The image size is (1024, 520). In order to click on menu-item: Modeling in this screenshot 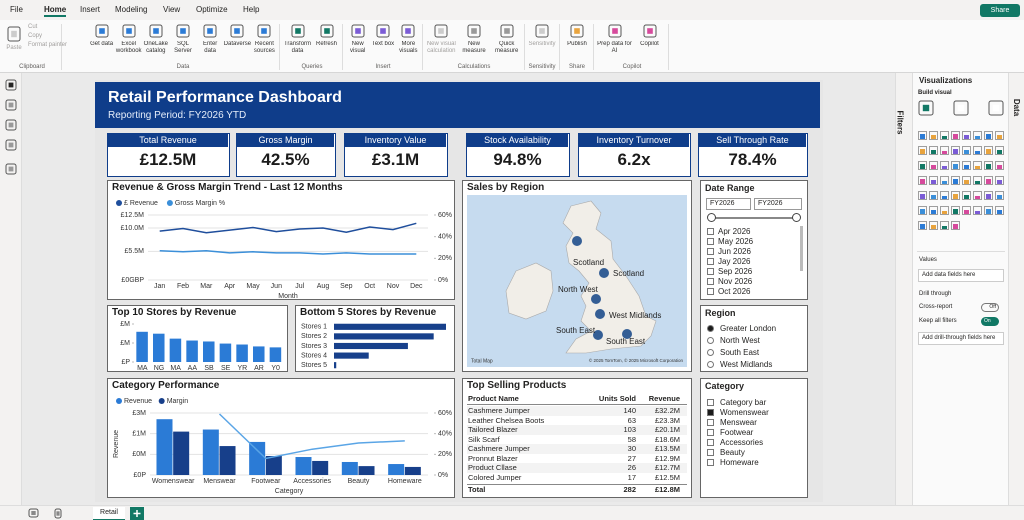, I will do `click(131, 9)`.